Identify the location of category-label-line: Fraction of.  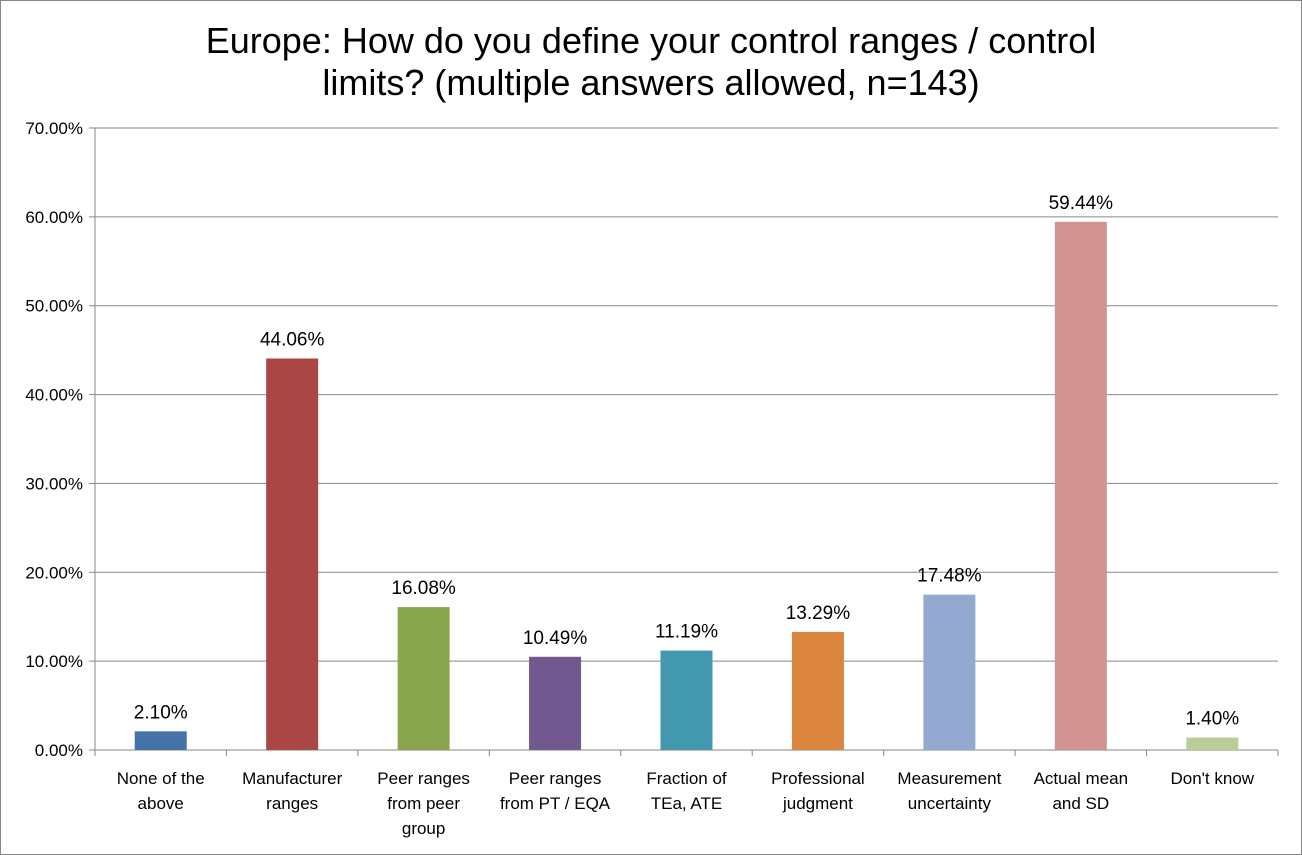
(686, 778).